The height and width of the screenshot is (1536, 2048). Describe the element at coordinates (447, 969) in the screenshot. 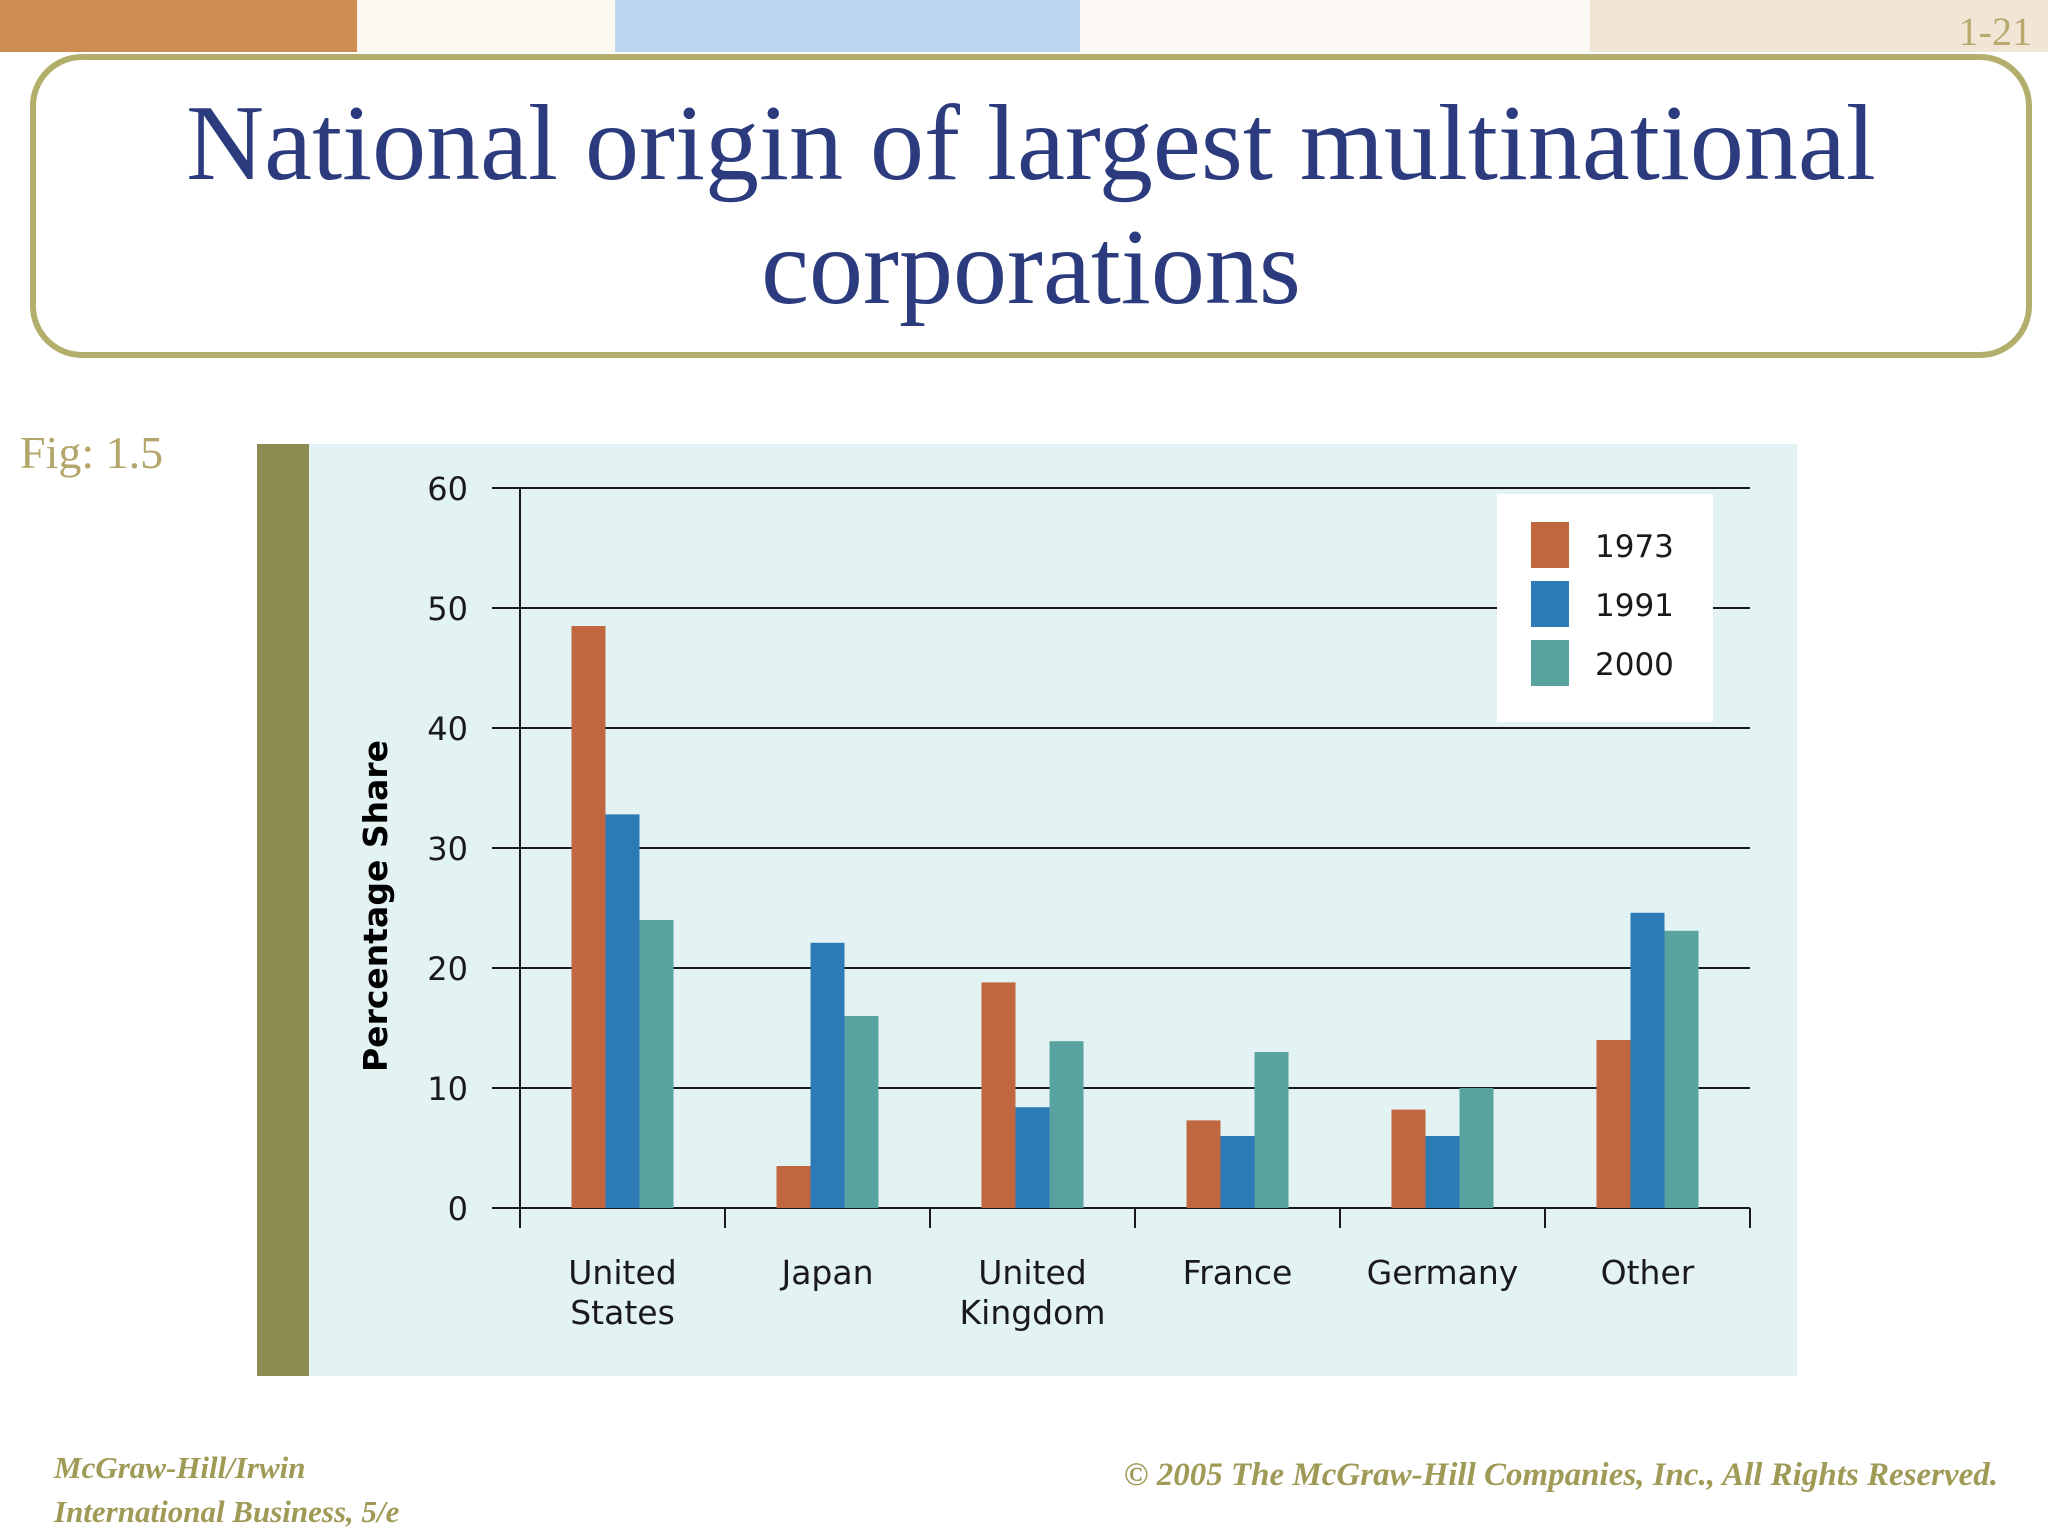

I see `y-tick-label: 20` at that location.